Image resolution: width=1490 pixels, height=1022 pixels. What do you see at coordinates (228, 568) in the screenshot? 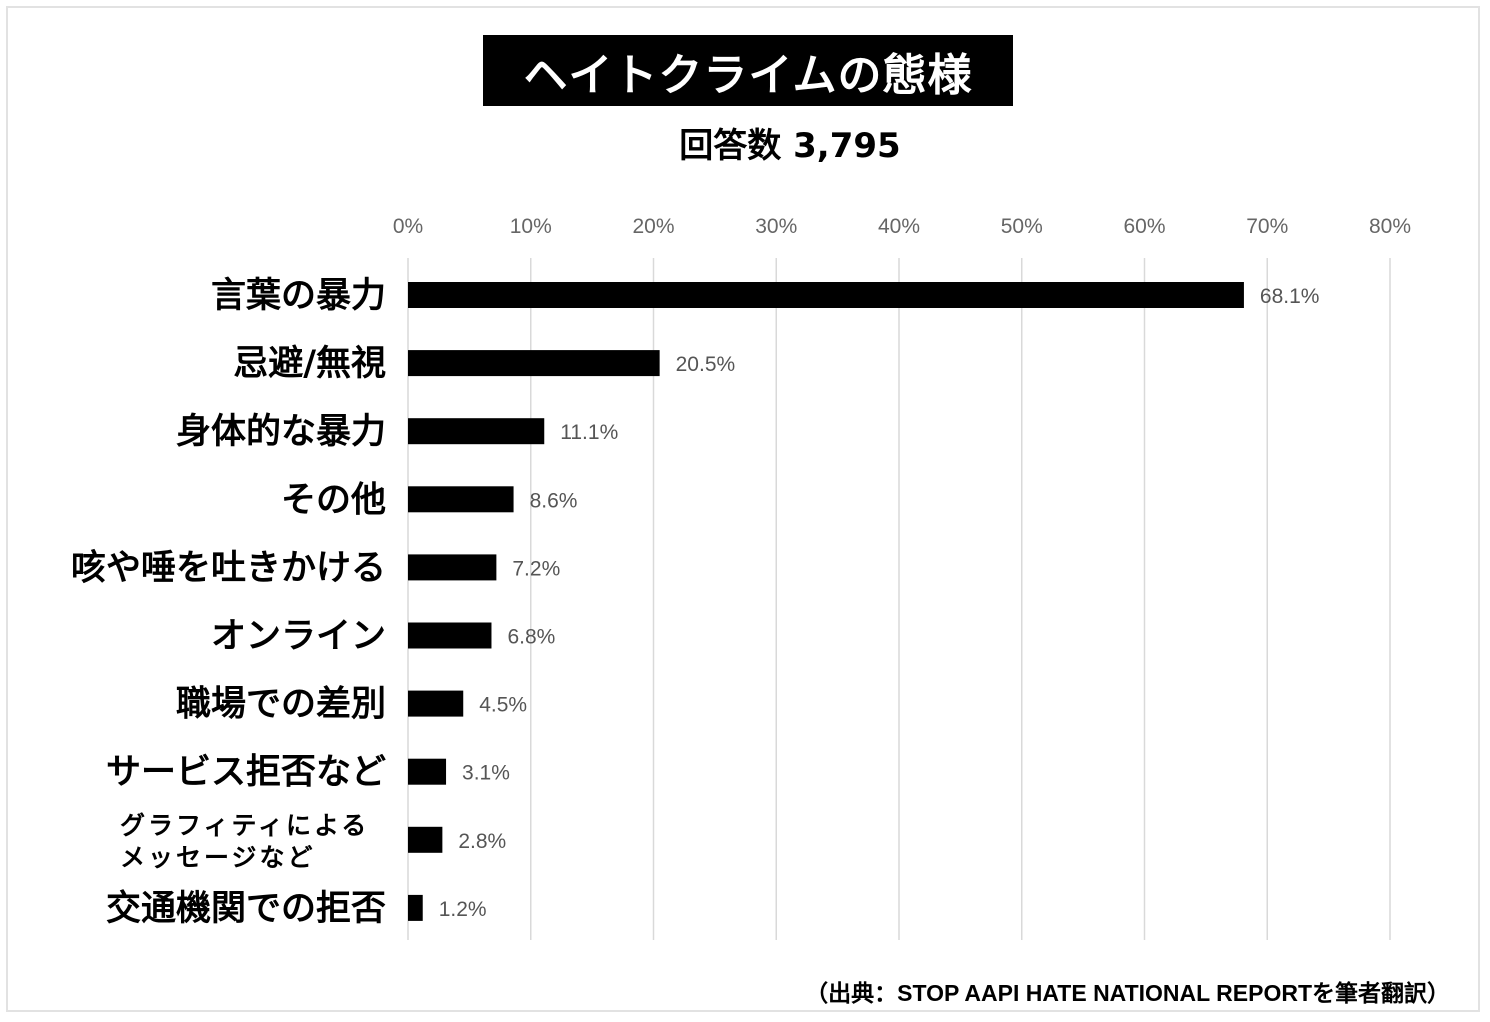
I see `category-label: 咳や唾を吐きかける` at bounding box center [228, 568].